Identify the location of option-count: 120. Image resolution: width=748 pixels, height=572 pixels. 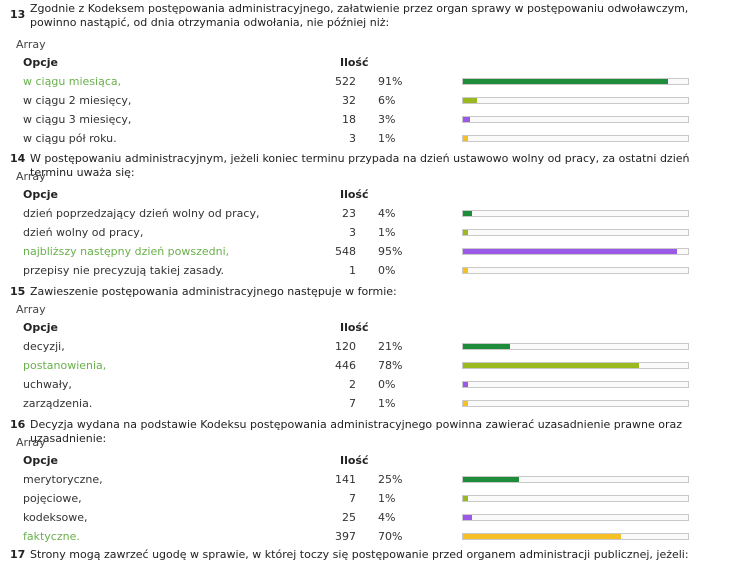
(345, 346).